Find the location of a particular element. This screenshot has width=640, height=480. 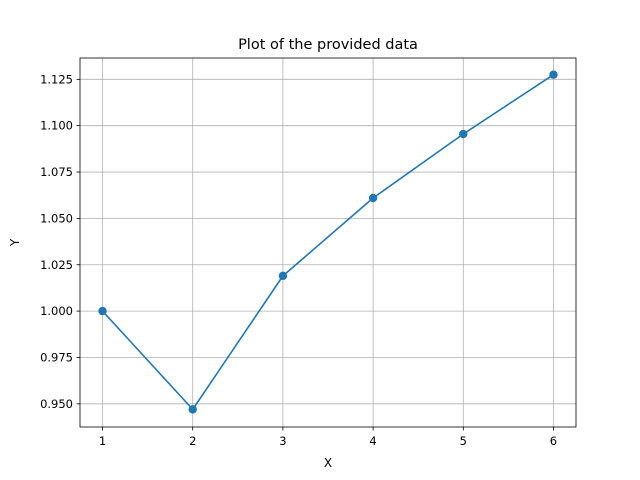

y-tick-label: 1.125 is located at coordinates (56, 79).